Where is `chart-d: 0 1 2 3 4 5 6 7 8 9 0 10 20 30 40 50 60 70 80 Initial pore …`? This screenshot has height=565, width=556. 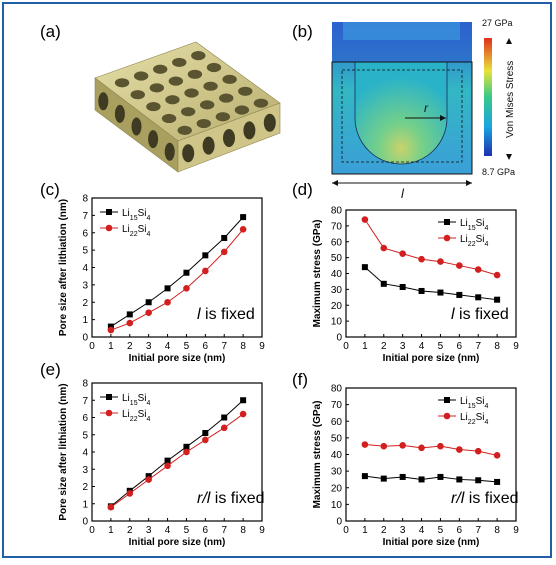
chart-d: 0 1 2 3 4 5 6 7 8 9 0 10 20 30 40 50 60 70 80 Initial pore … is located at coordinates (415, 285).